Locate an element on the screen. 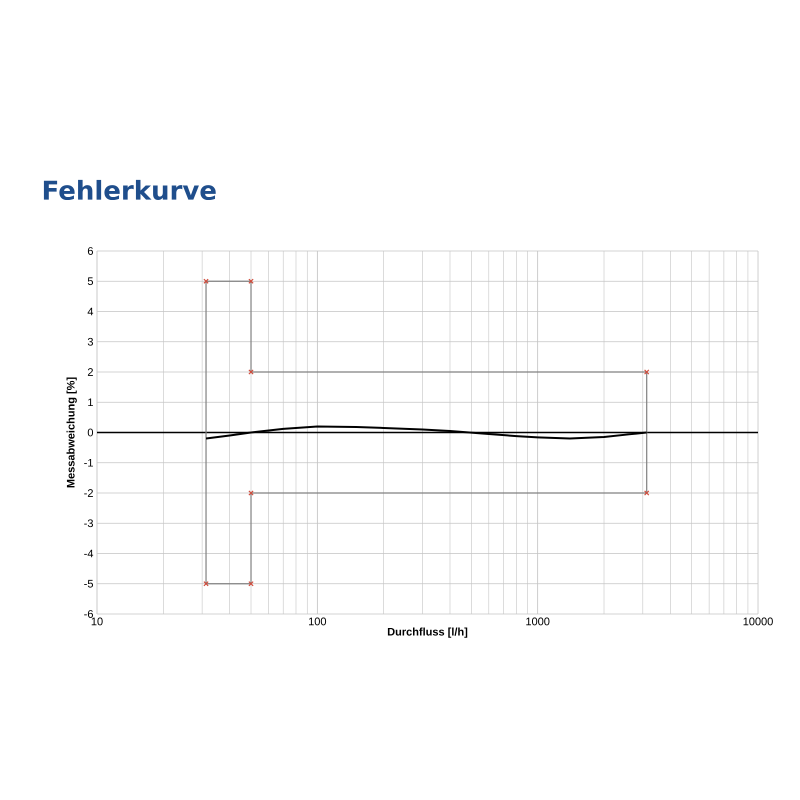 The width and height of the screenshot is (800, 800). x-tick-label: 10000 is located at coordinates (758, 622).